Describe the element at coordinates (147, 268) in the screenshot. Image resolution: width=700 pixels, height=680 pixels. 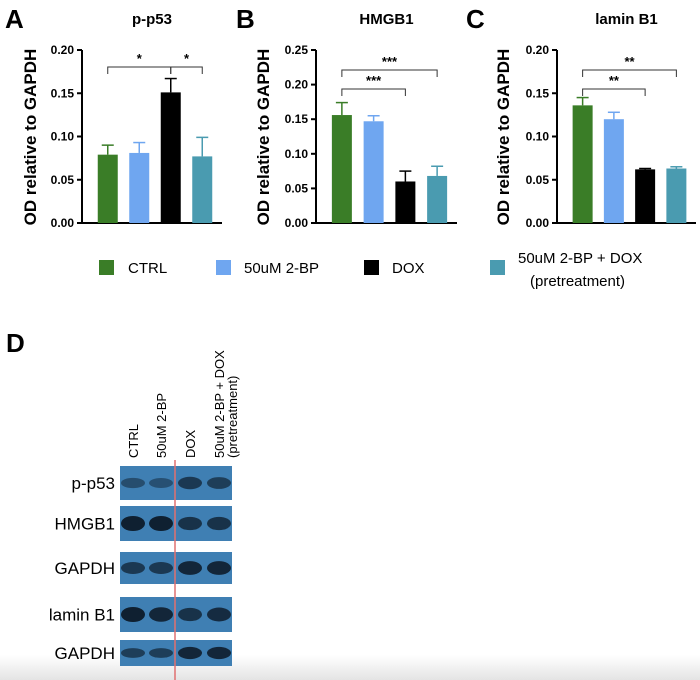
I see `legend-label: CTRL` at that location.